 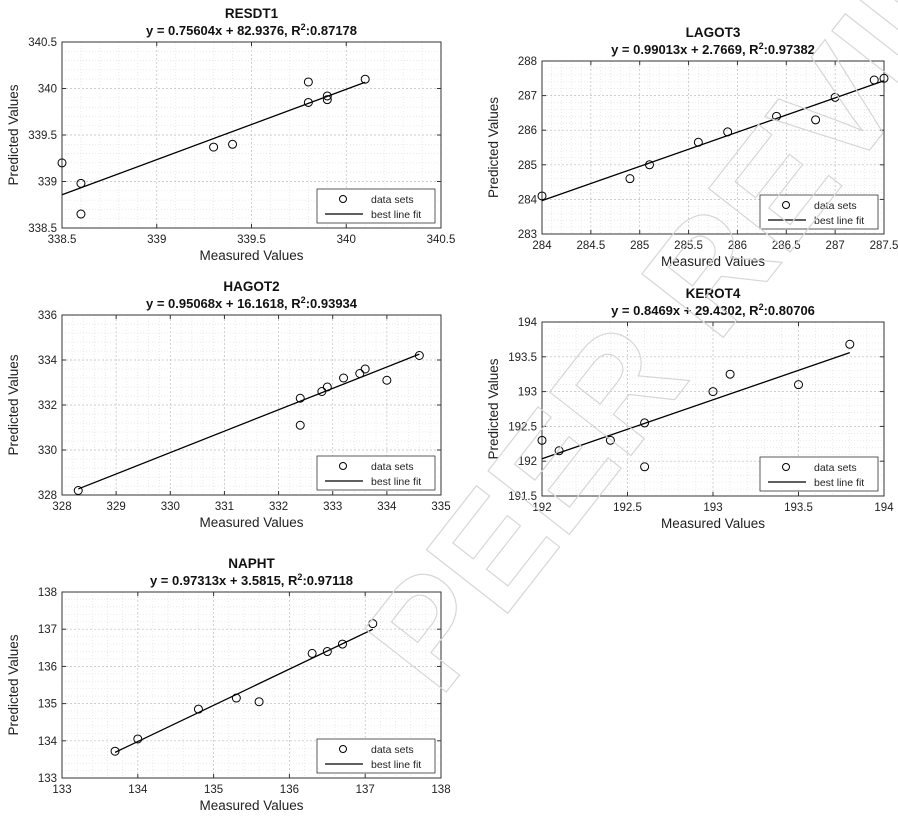 I want to click on y-tick-label: 193, so click(x=527, y=393).